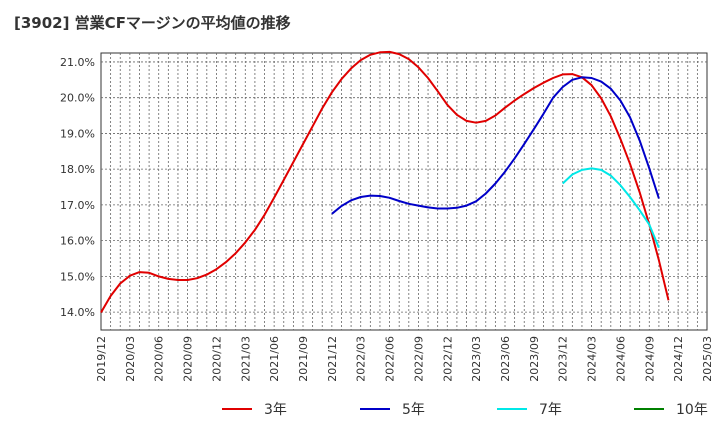  What do you see at coordinates (77, 98) in the screenshot?
I see `y-tick-label: 20.0%` at bounding box center [77, 98].